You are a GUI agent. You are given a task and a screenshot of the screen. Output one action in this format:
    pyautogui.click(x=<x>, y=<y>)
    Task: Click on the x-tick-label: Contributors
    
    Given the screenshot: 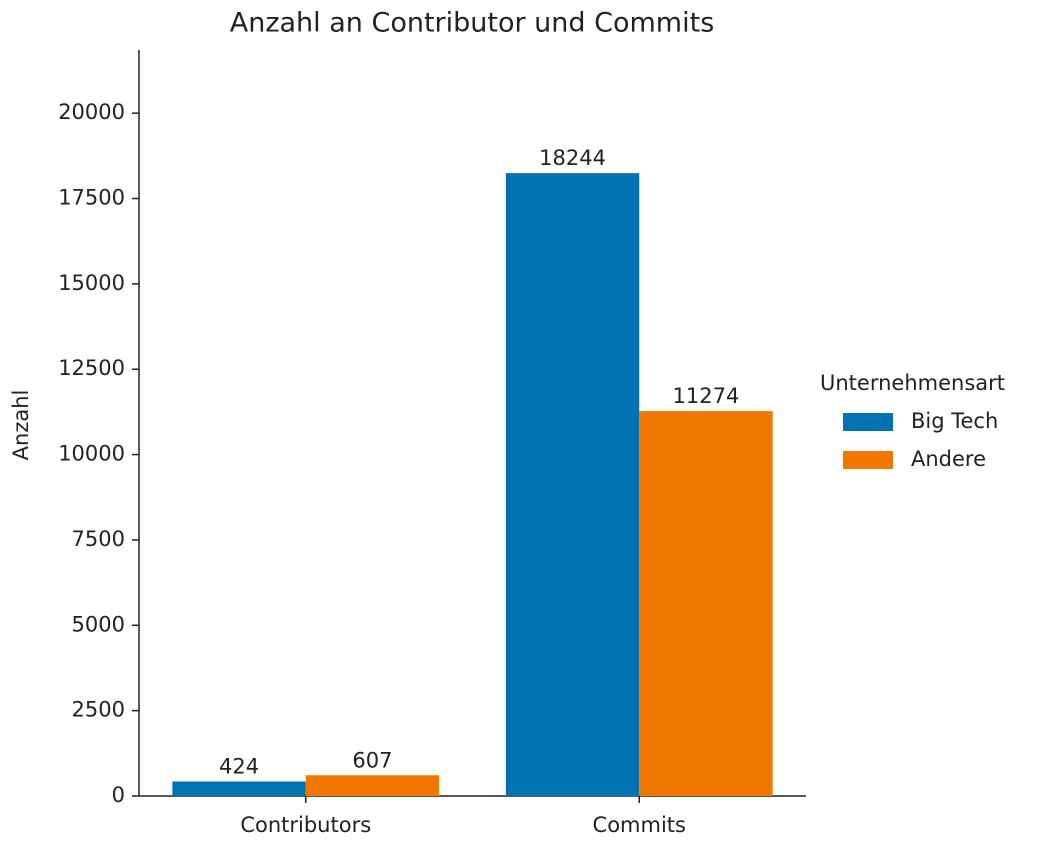 What is the action you would take?
    pyautogui.click(x=305, y=825)
    